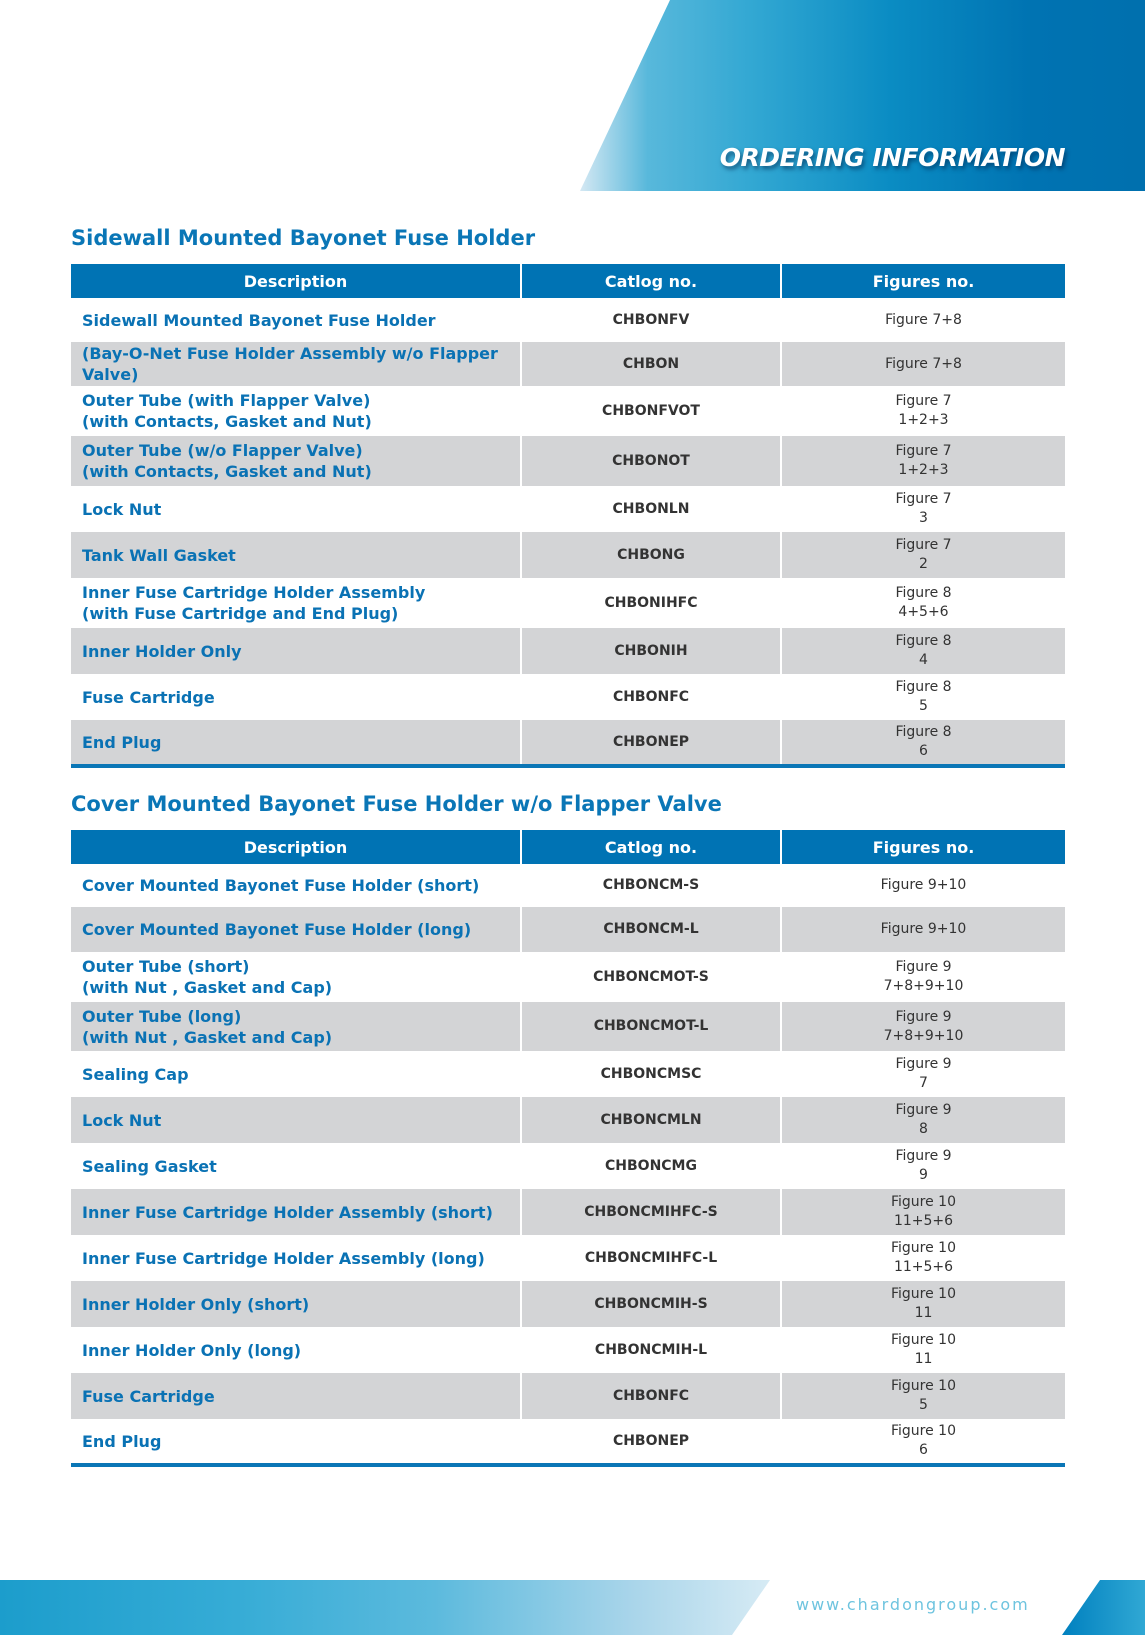  Describe the element at coordinates (650, 1258) in the screenshot. I see `catalog-number: CHBONCMIHFC-L` at that location.